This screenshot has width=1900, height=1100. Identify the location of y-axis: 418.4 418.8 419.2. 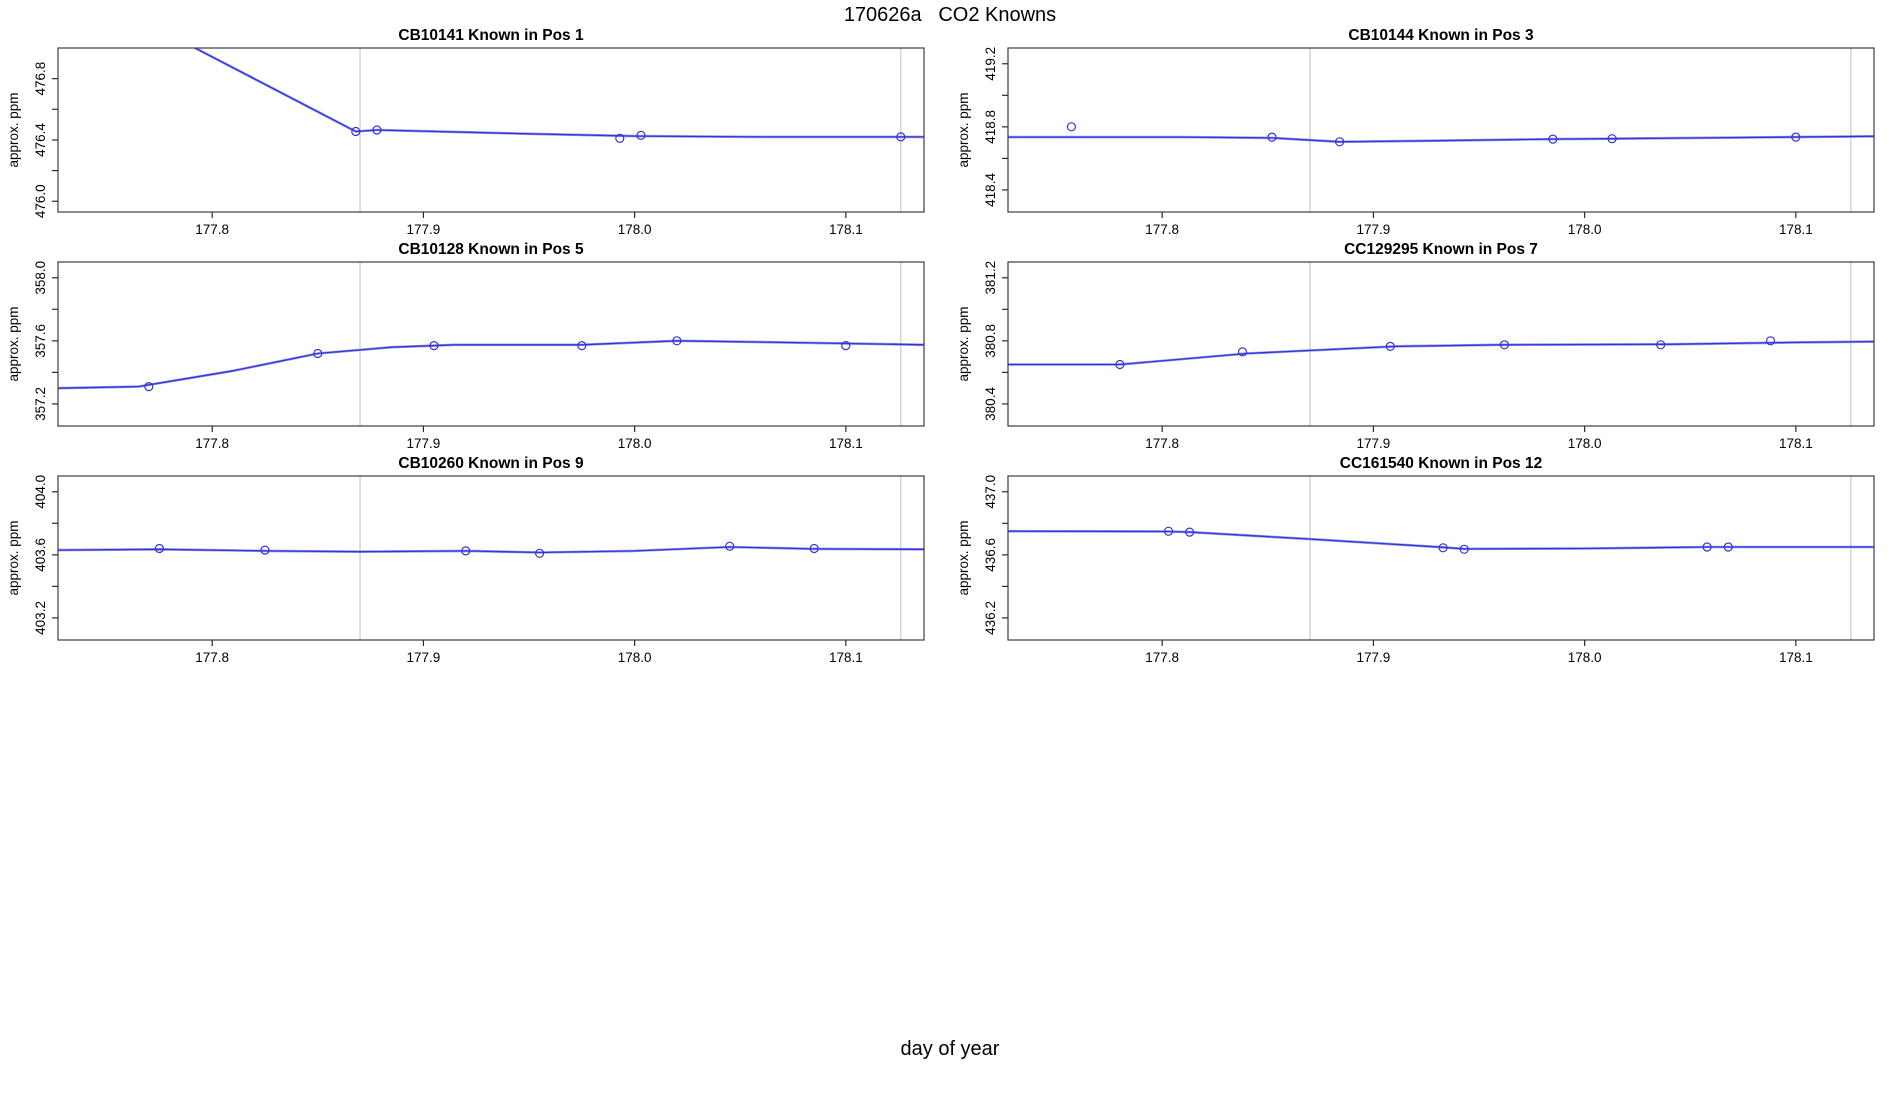
(995, 127).